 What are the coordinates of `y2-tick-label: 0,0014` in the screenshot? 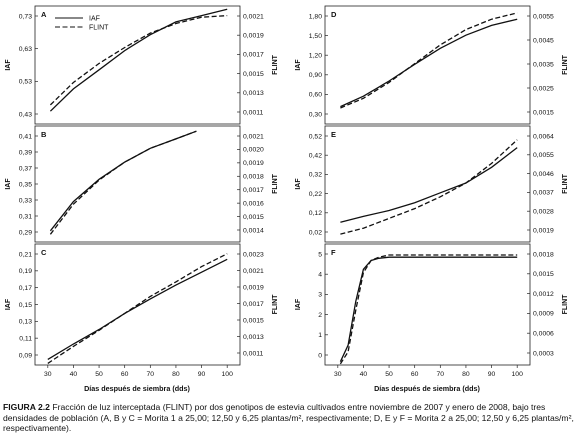 It's located at (253, 230).